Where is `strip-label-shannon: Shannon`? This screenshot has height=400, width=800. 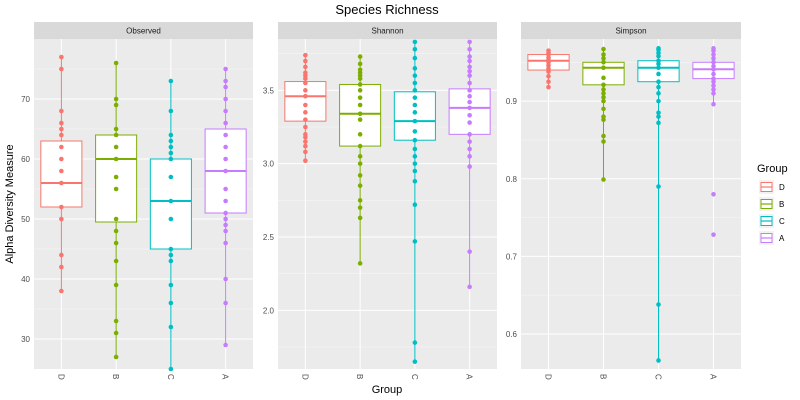 strip-label-shannon: Shannon is located at coordinates (387, 31).